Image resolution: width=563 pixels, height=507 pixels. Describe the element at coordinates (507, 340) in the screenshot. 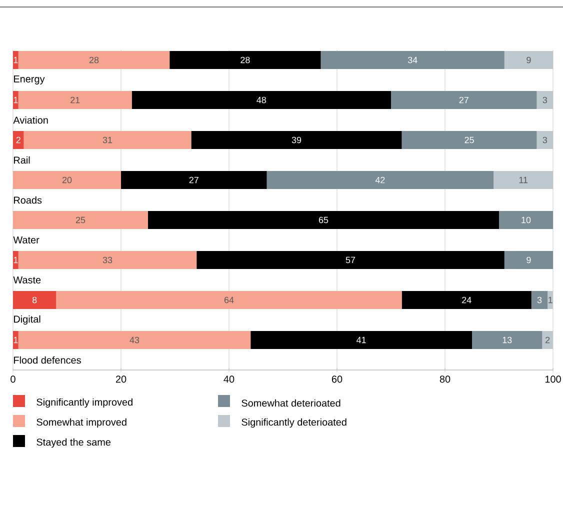

I see `data-label: 13` at that location.